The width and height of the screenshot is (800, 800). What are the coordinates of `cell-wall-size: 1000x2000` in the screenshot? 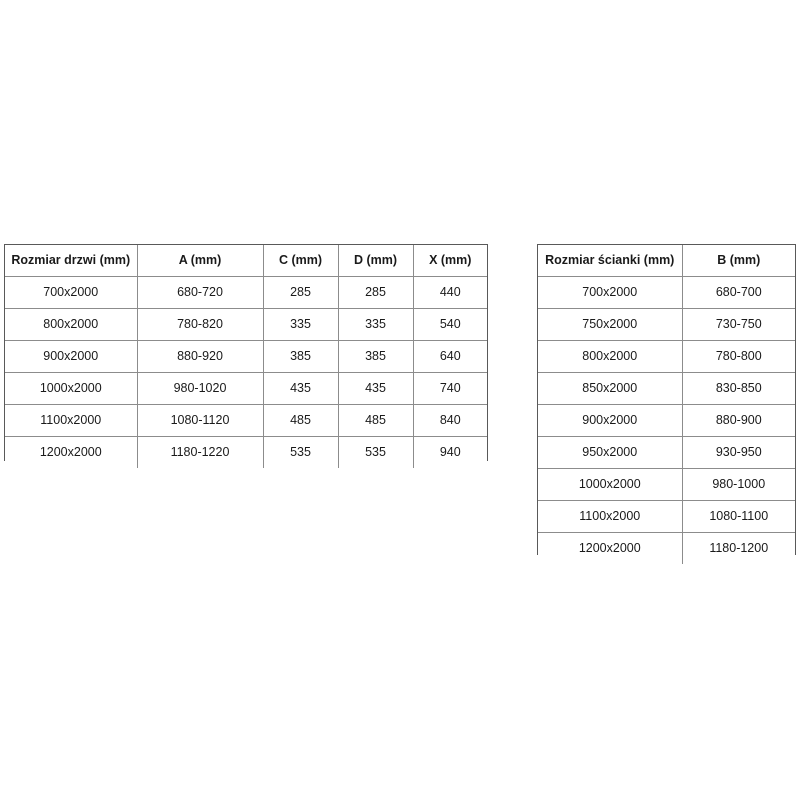 It's located at (610, 484).